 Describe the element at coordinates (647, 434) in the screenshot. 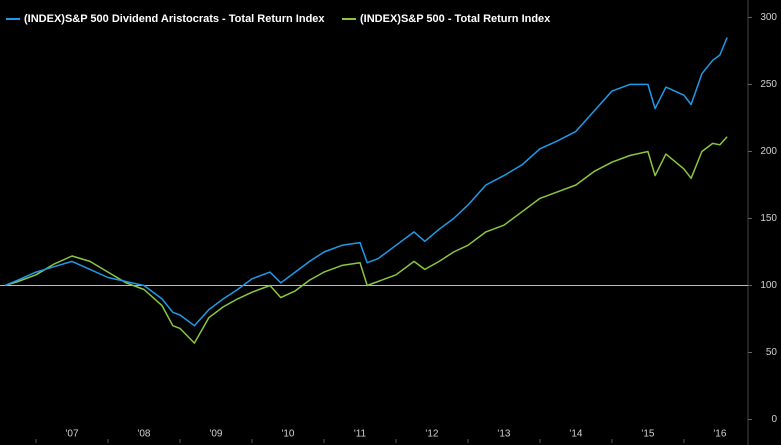

I see `x-tick-label: '15` at that location.